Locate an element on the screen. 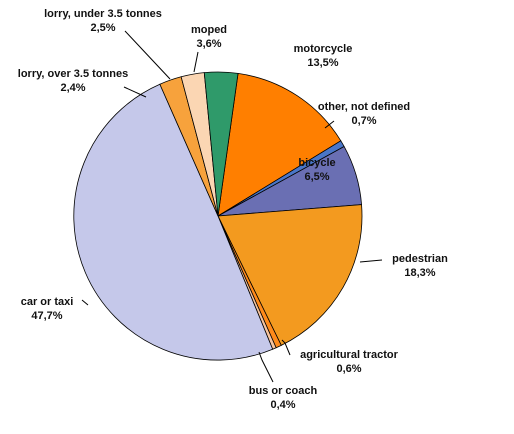  slice-label-car-or-taxi: car or taxi is located at coordinates (47, 302).